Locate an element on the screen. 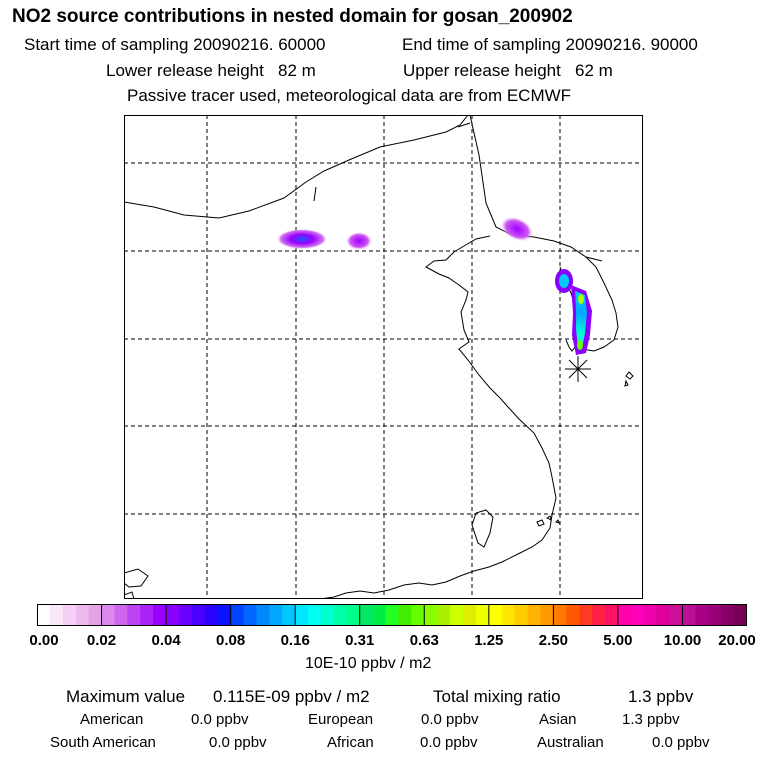 This screenshot has width=768, height=768. region-name: African is located at coordinates (350, 742).